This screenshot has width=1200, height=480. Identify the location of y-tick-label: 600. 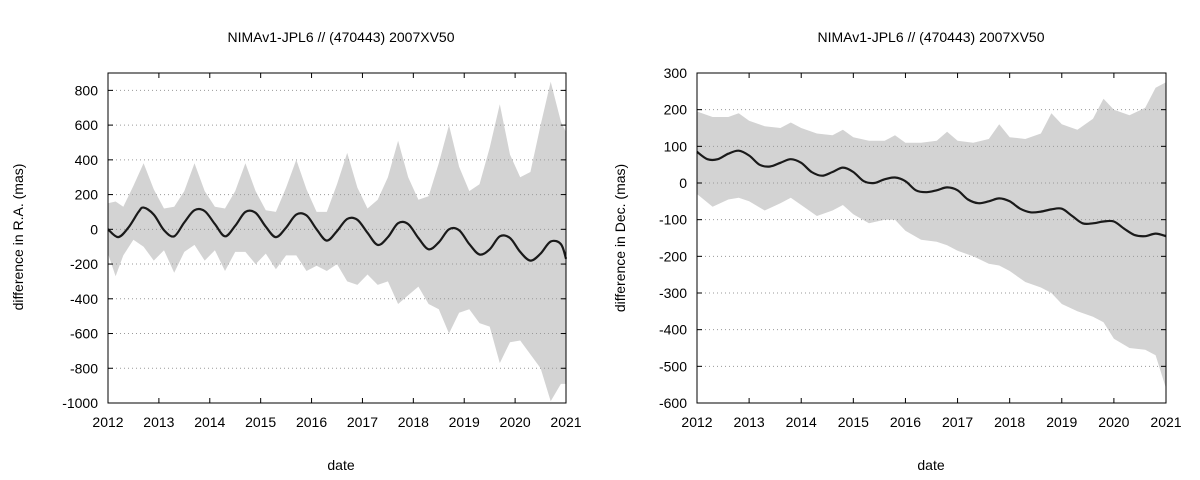
(87, 125).